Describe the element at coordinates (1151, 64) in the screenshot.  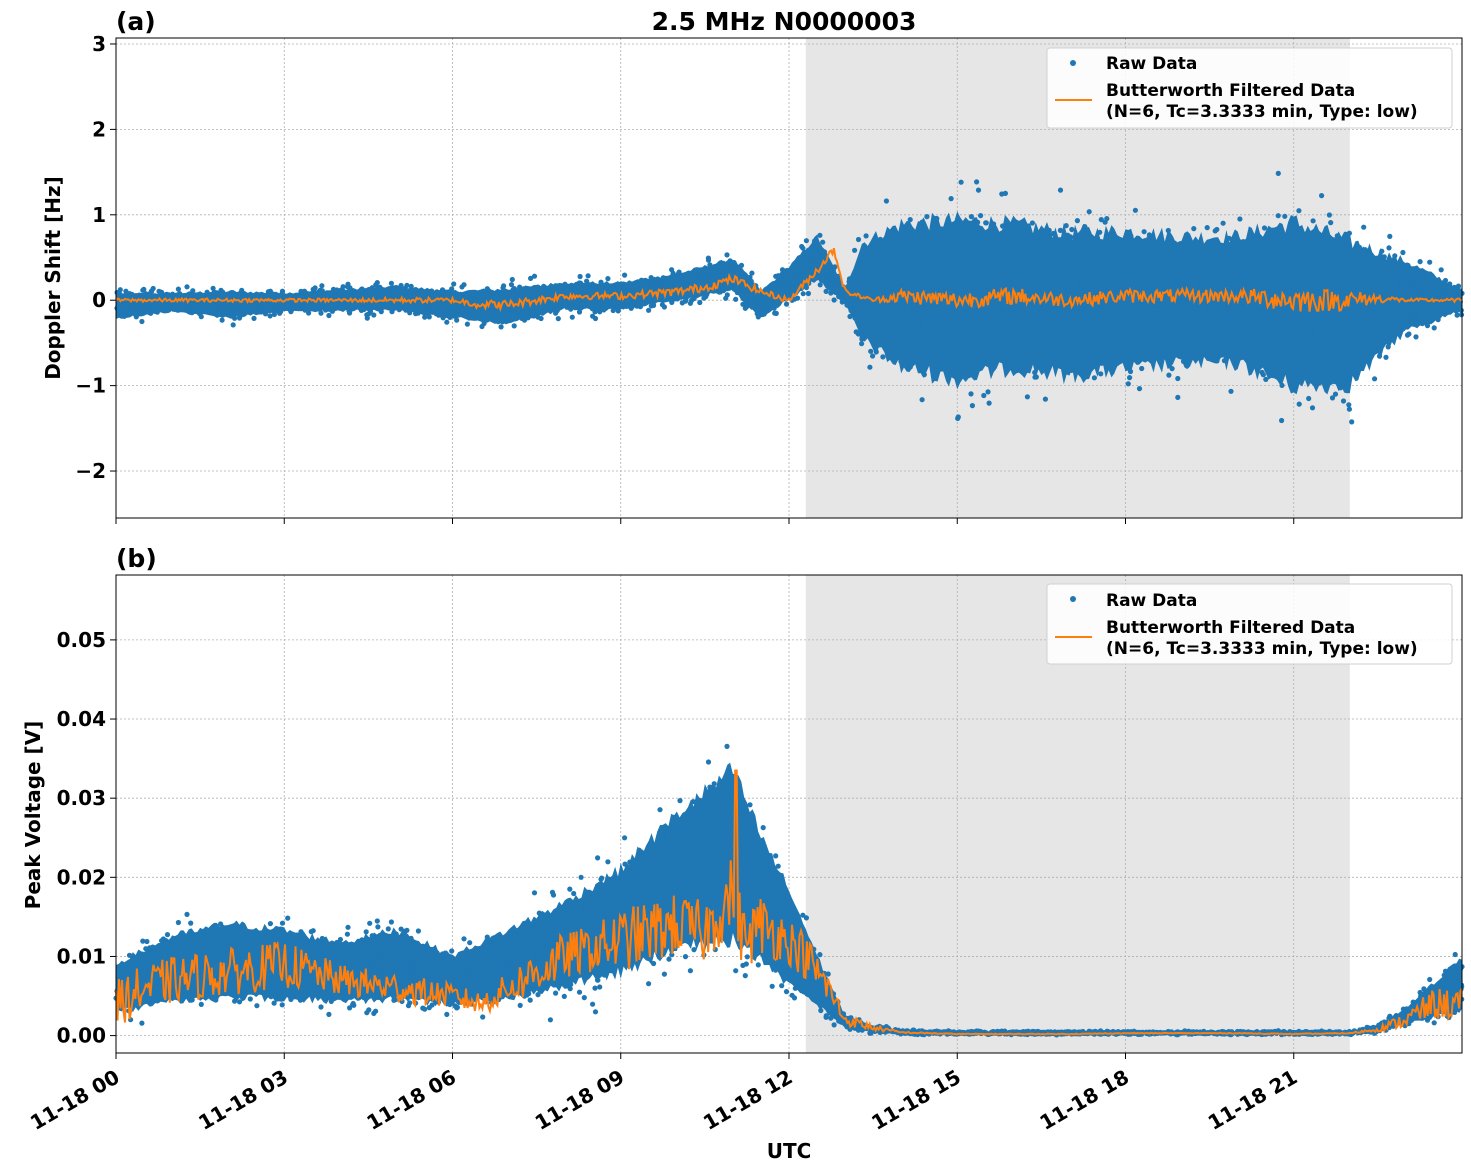
I see `legend-raw-label: Raw Data` at that location.